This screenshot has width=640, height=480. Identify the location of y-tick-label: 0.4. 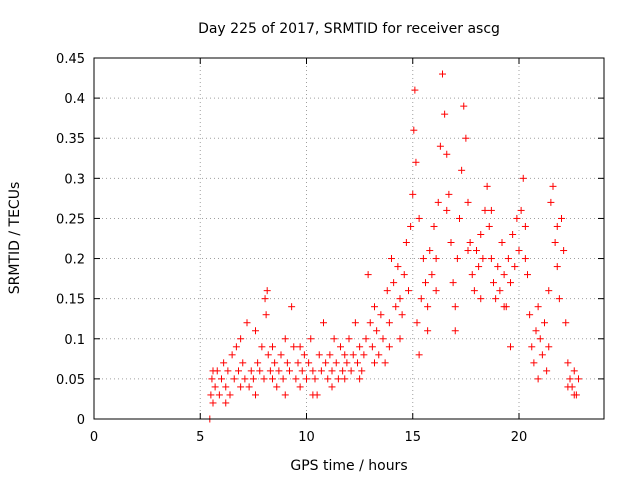
(74, 99).